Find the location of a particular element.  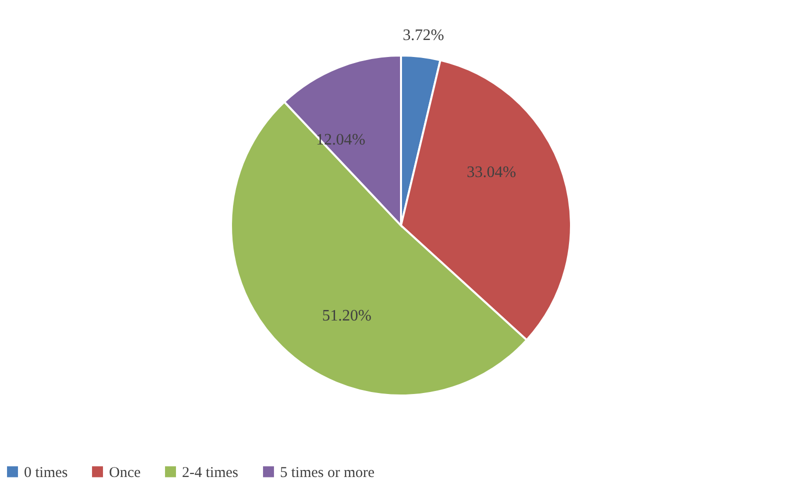

data-label: 3.72% is located at coordinates (423, 35).